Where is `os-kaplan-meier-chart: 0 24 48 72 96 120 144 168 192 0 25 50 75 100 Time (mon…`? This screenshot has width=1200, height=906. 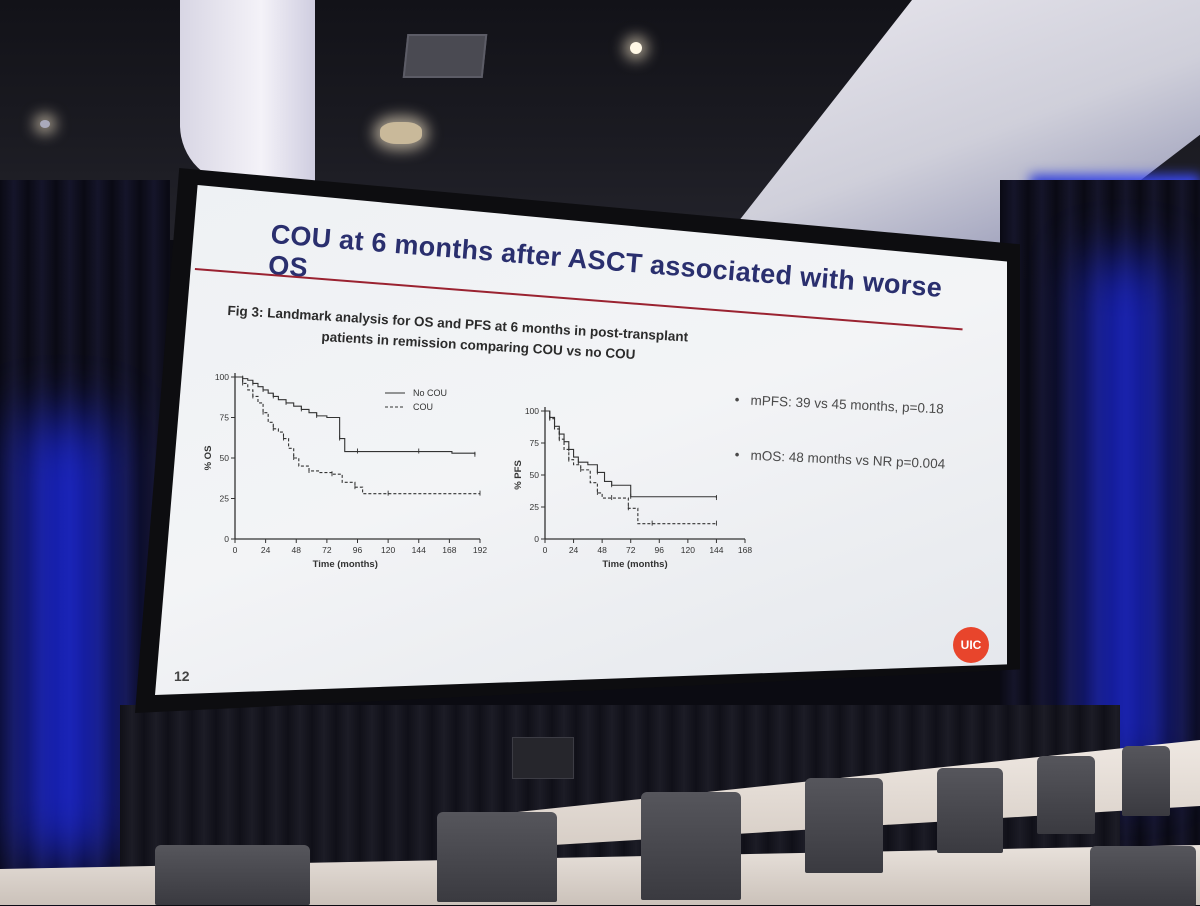 os-kaplan-meier-chart: 0 24 48 72 96 120 144 168 192 0 25 50 75 100 Time (mon… is located at coordinates (345, 471).